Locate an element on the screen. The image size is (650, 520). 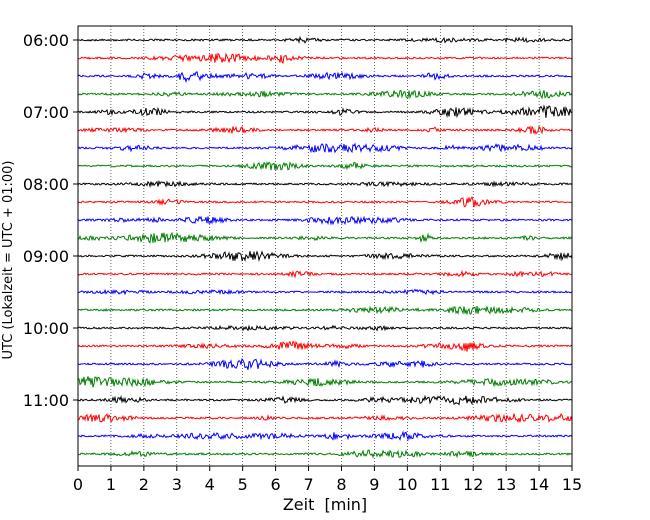
y-tick-label-1000: 10:00 is located at coordinates (46, 328).